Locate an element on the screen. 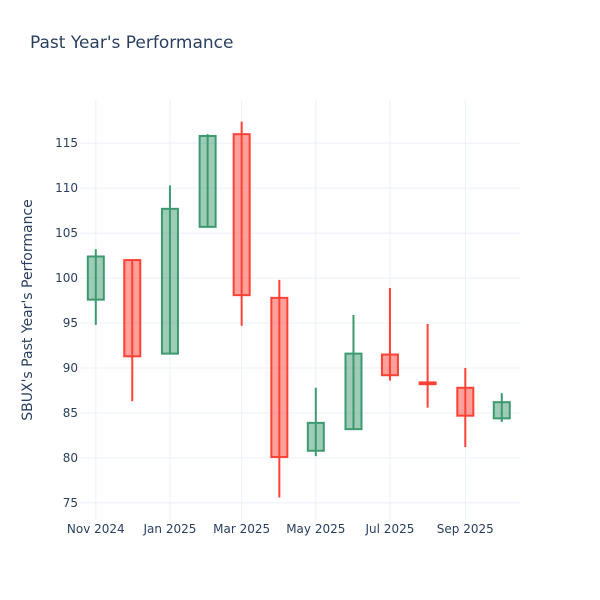  y-tick-label: 90 is located at coordinates (70, 368).